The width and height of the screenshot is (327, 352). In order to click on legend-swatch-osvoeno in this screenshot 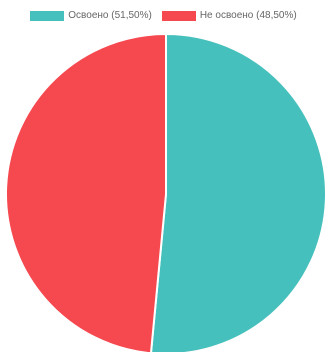, I will do `click(47, 16)`.